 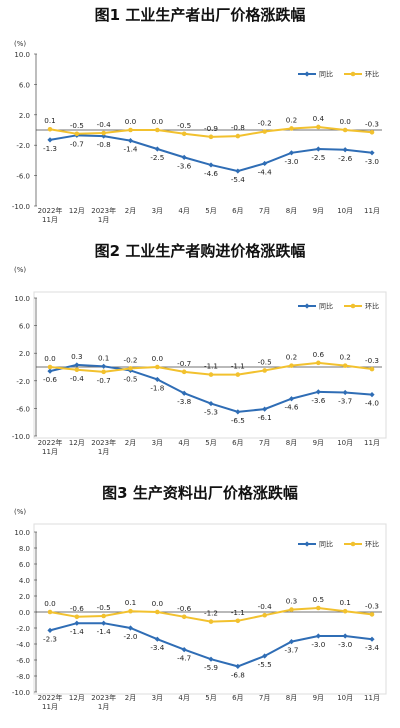 I want to click on y-tick-label: -10.0, so click(x=21, y=437).